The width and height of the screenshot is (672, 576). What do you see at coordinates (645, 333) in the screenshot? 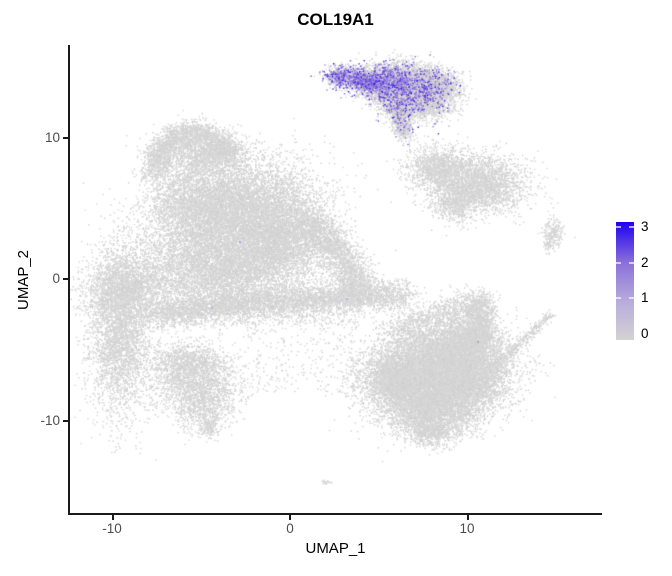
I see `colorbar-tick-label: 0` at bounding box center [645, 333].